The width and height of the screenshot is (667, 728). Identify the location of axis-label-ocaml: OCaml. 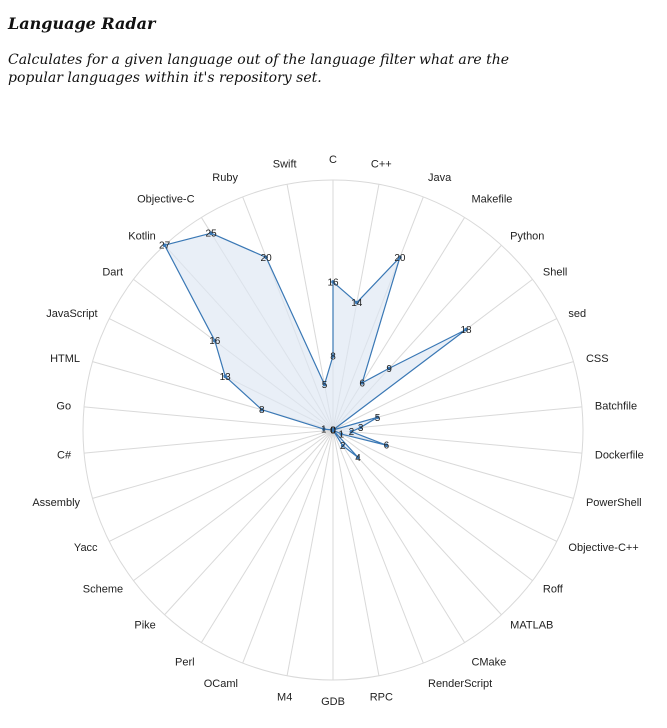
(221, 684).